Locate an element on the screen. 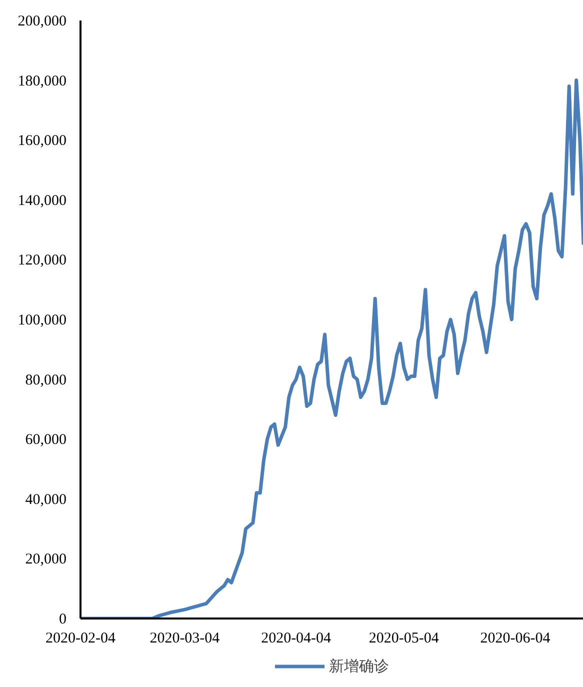  x-tick-label: 2020-04-04 is located at coordinates (296, 638).